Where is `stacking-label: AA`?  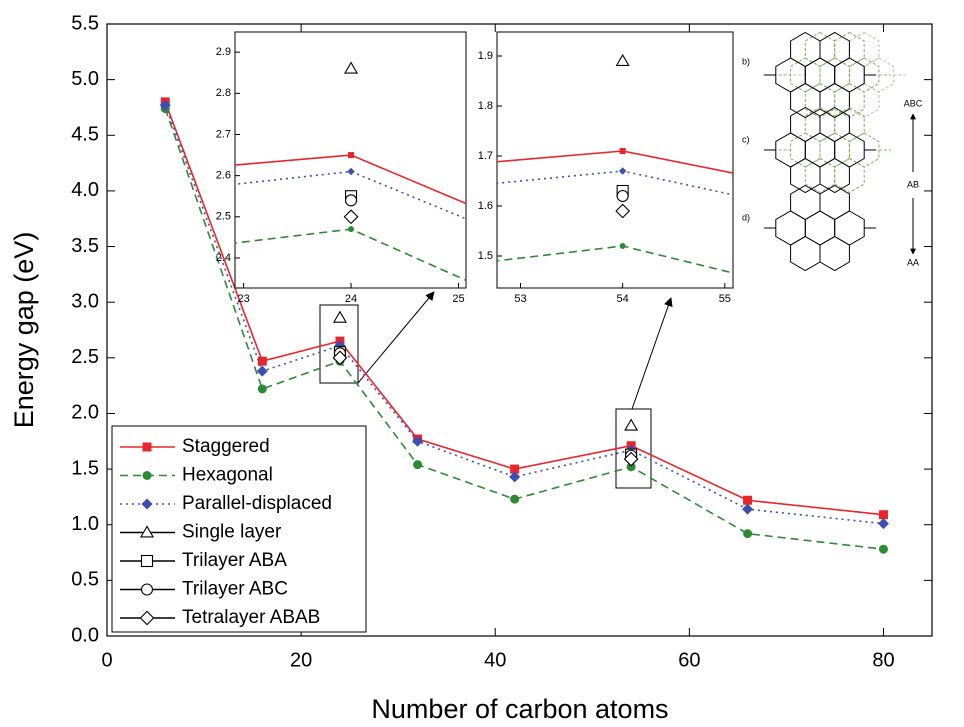 stacking-label: AA is located at coordinates (913, 262).